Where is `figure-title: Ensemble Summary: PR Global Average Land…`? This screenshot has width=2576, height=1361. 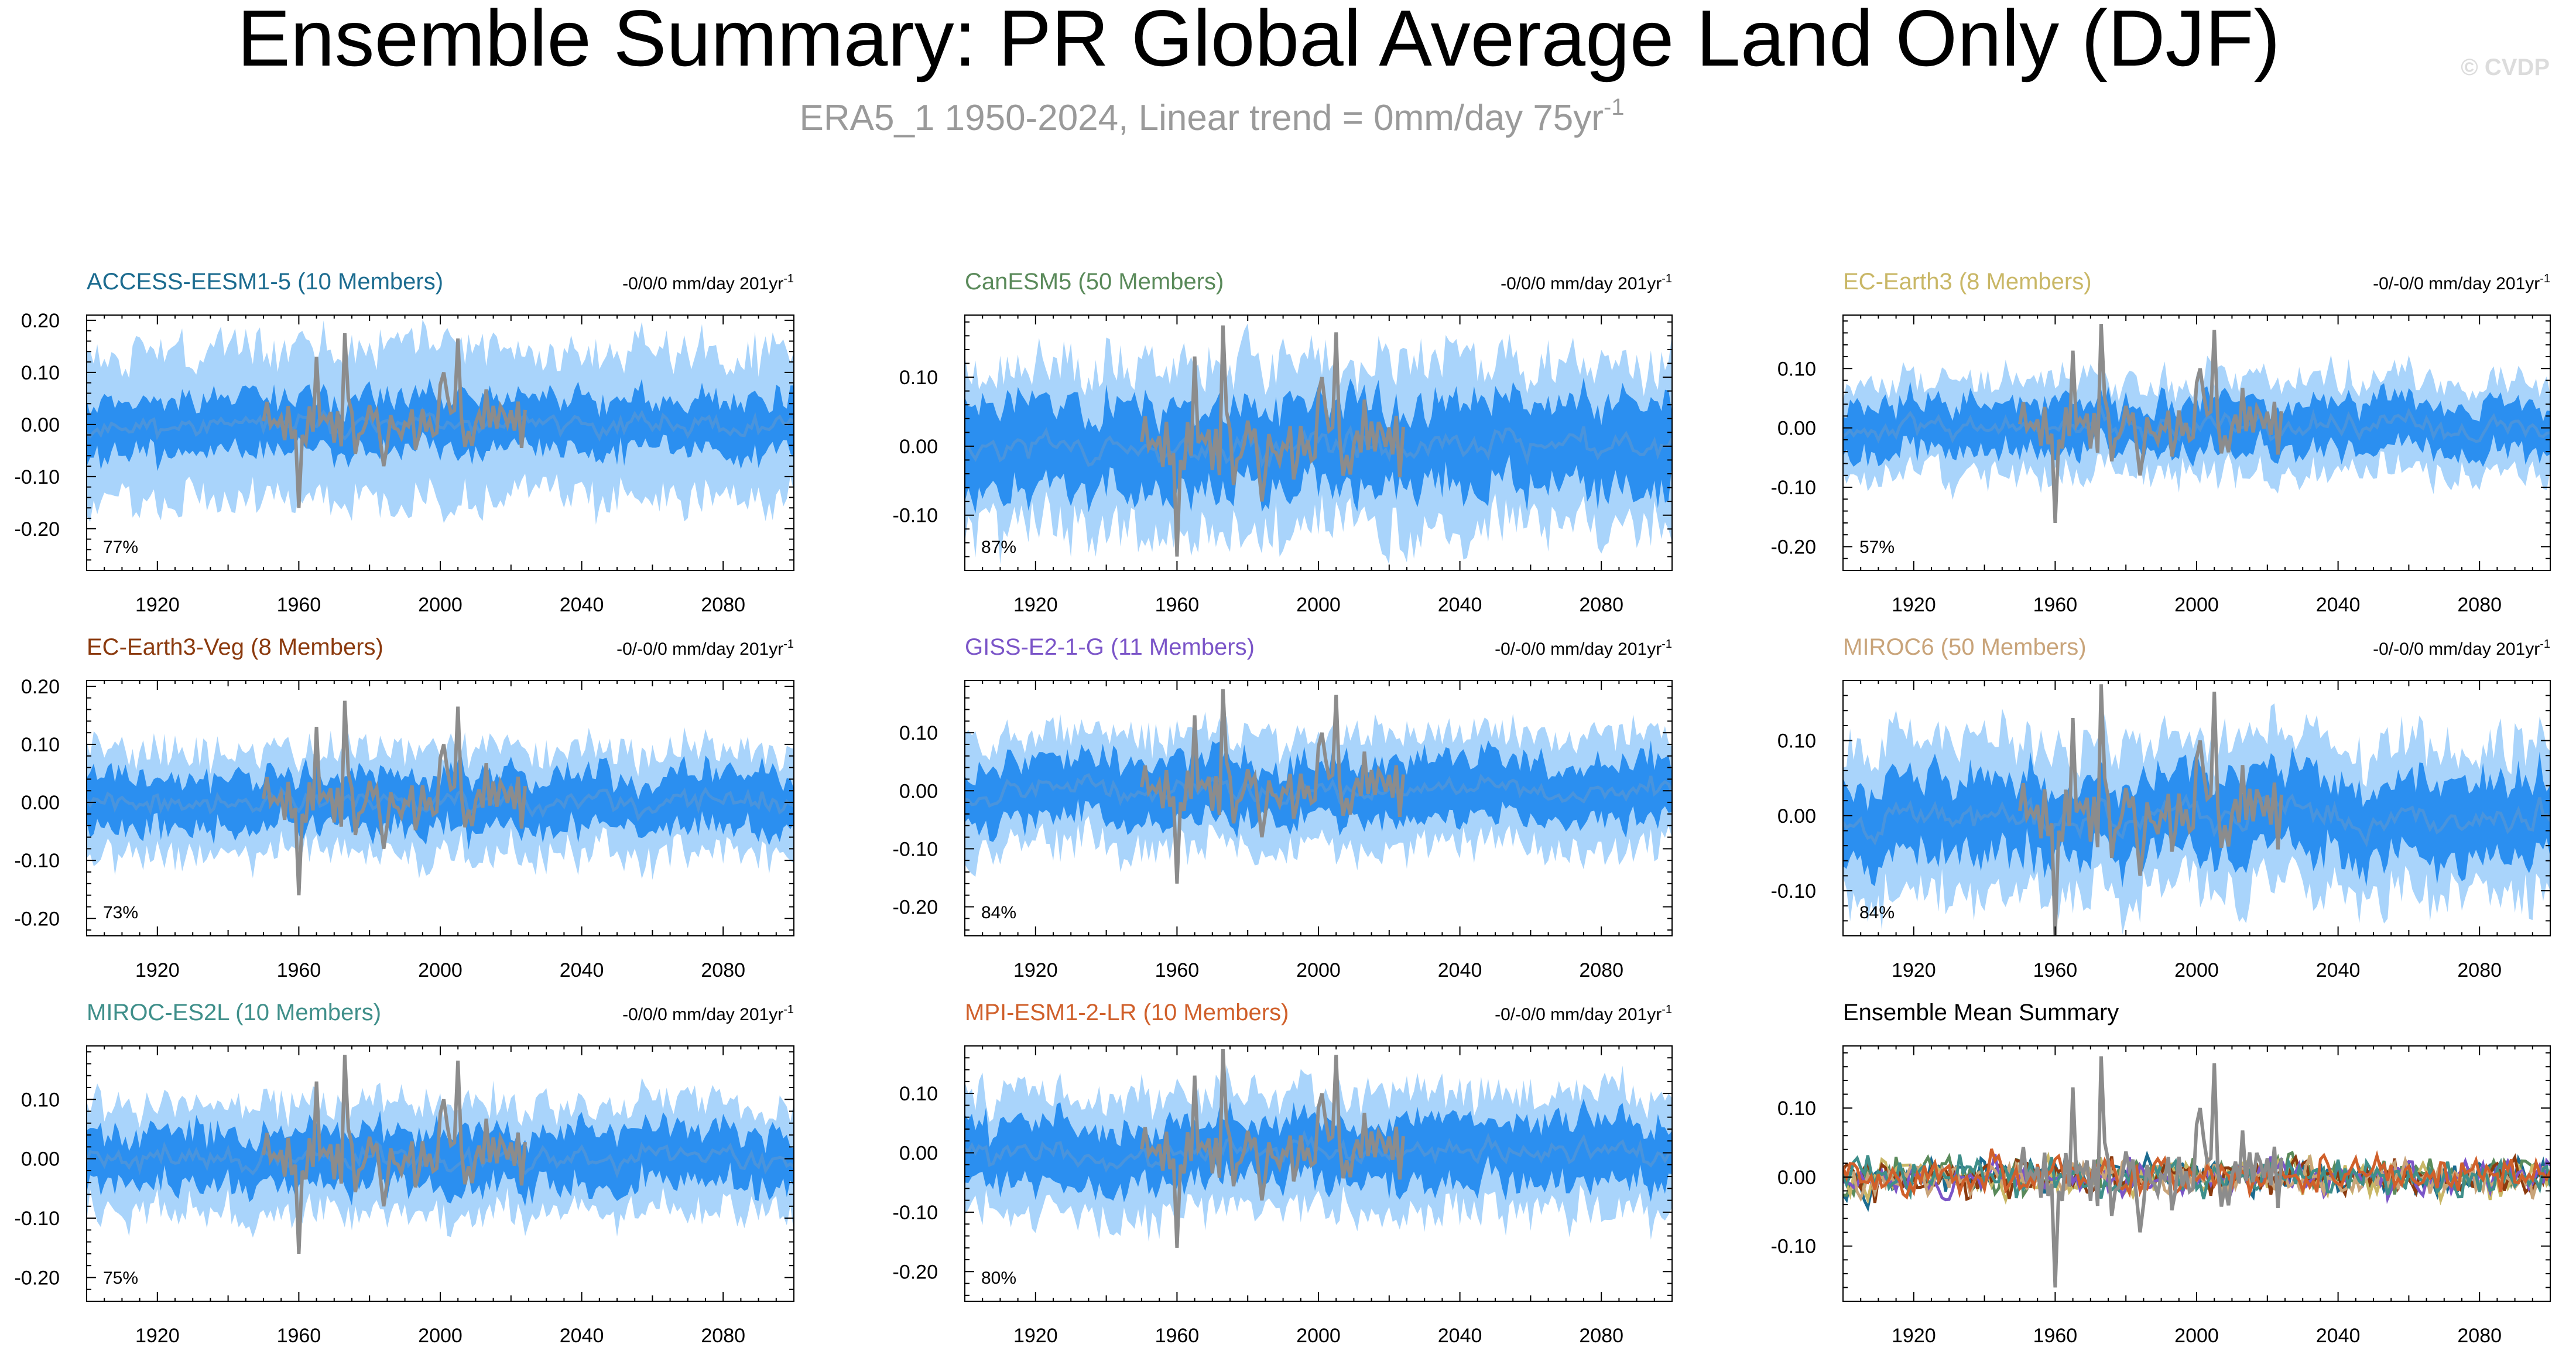 figure-title: Ensemble Summary: PR Global Average Land… is located at coordinates (1258, 41).